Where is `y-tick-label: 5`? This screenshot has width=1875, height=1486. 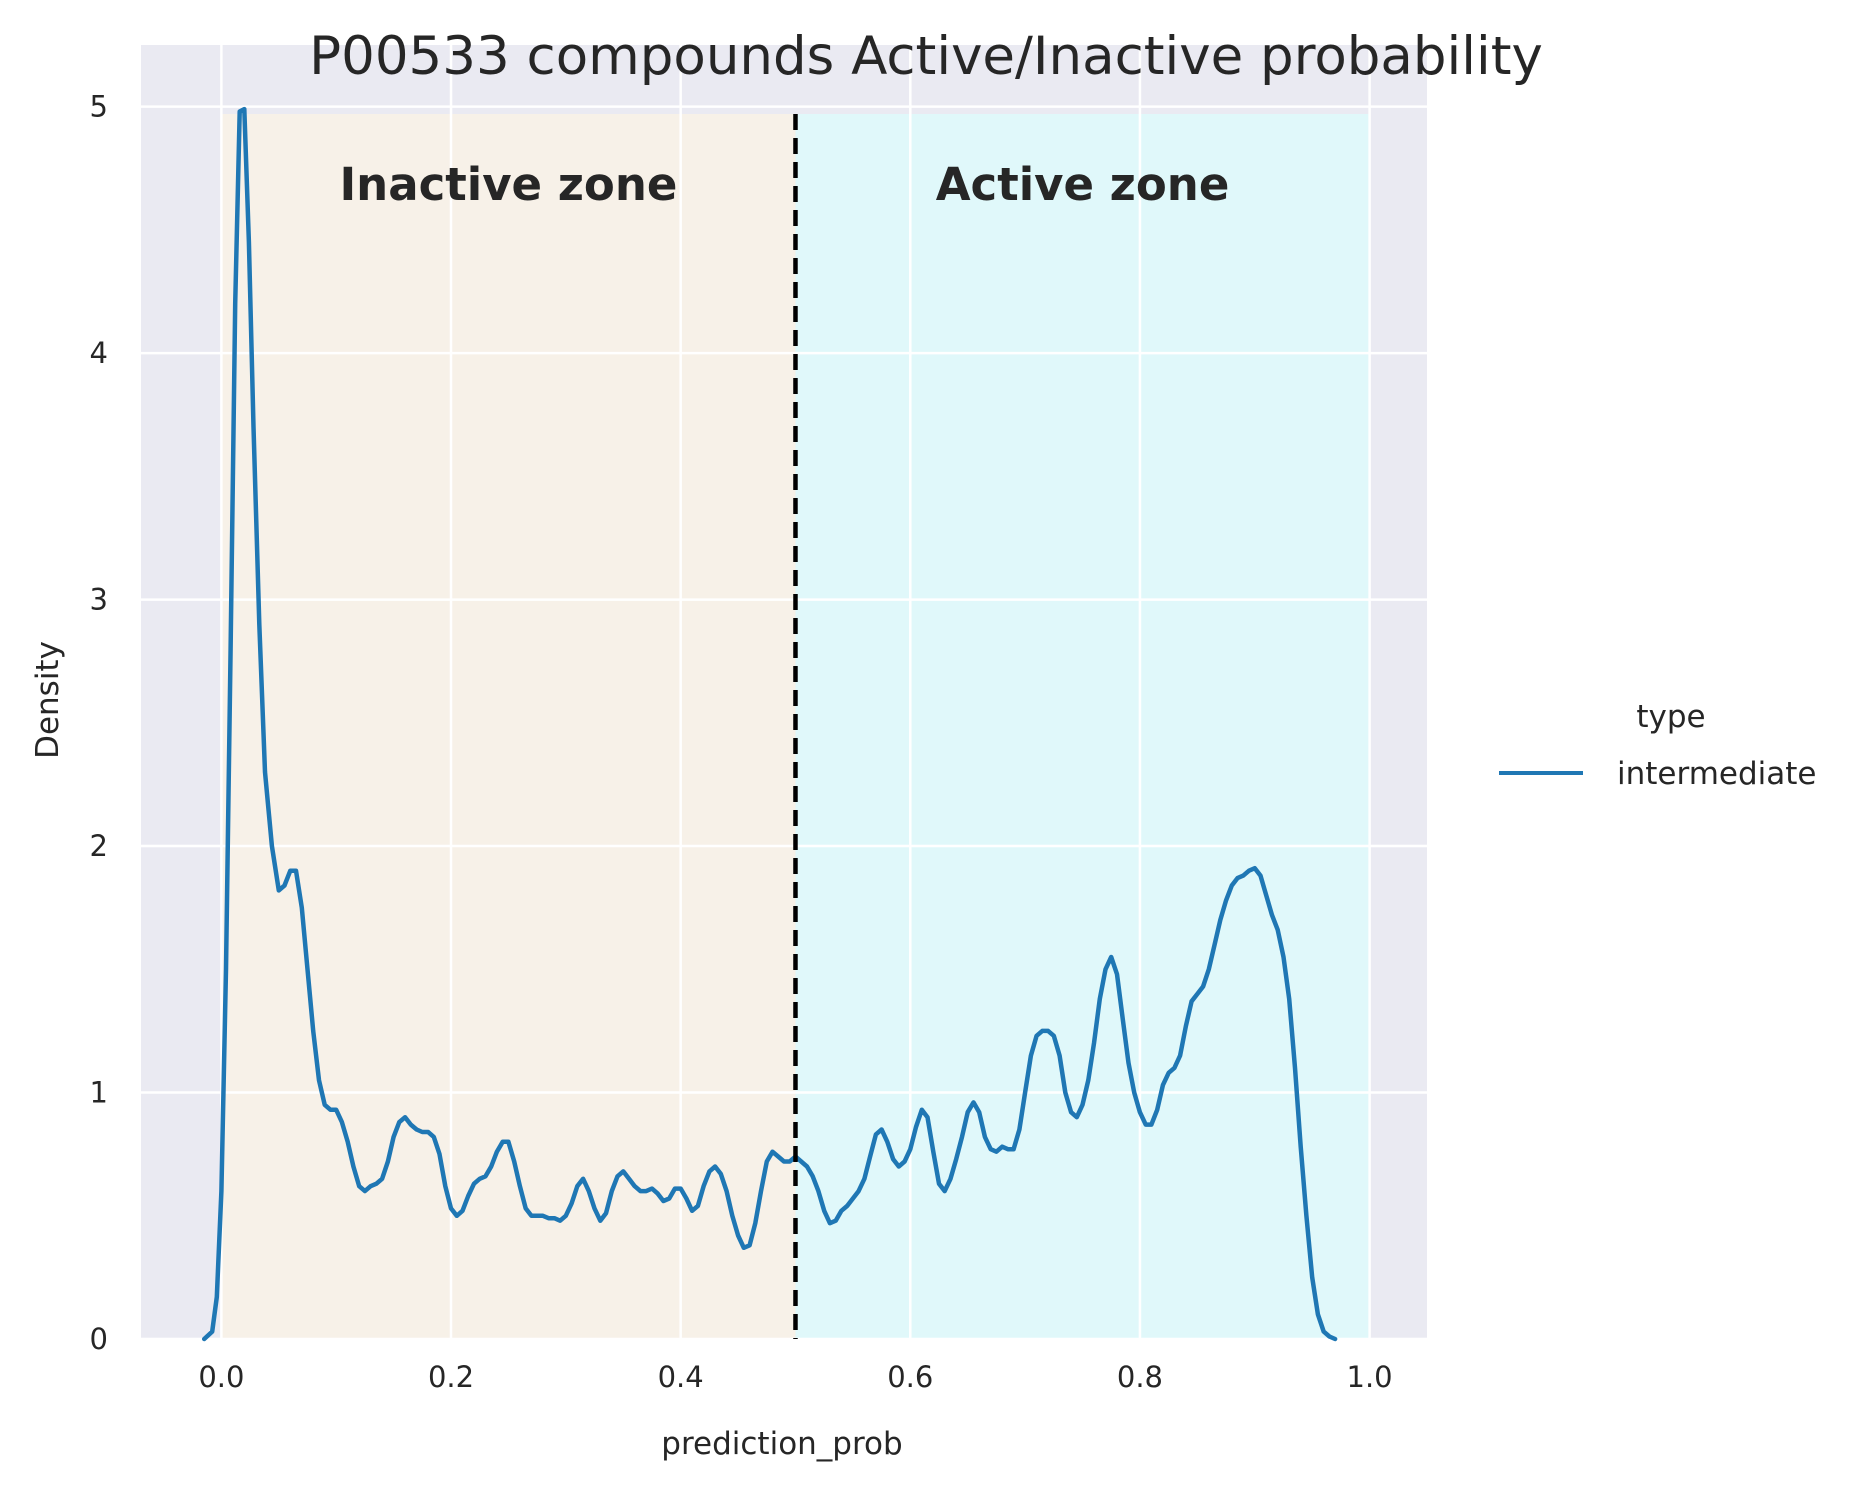
y-tick-label: 5 is located at coordinates (99, 107).